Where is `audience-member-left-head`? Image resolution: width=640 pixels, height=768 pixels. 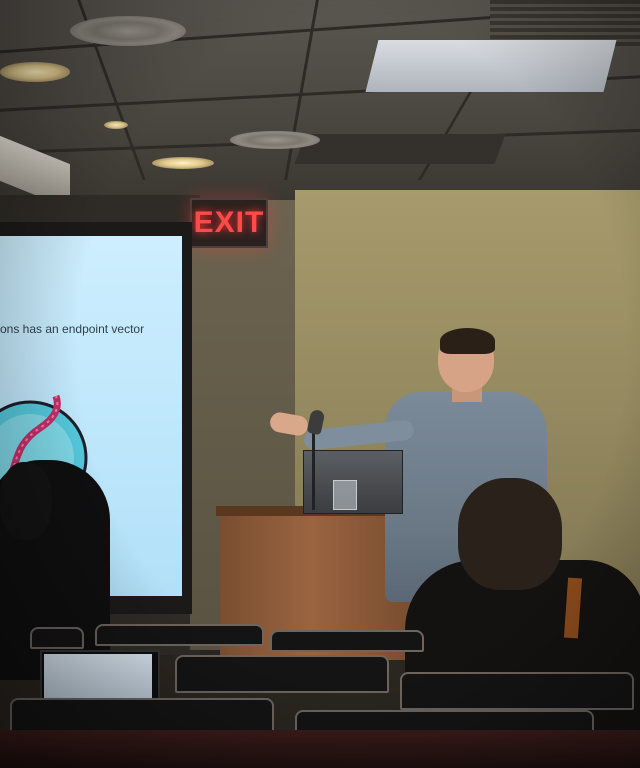
audience-member-left-head is located at coordinates (26, 501).